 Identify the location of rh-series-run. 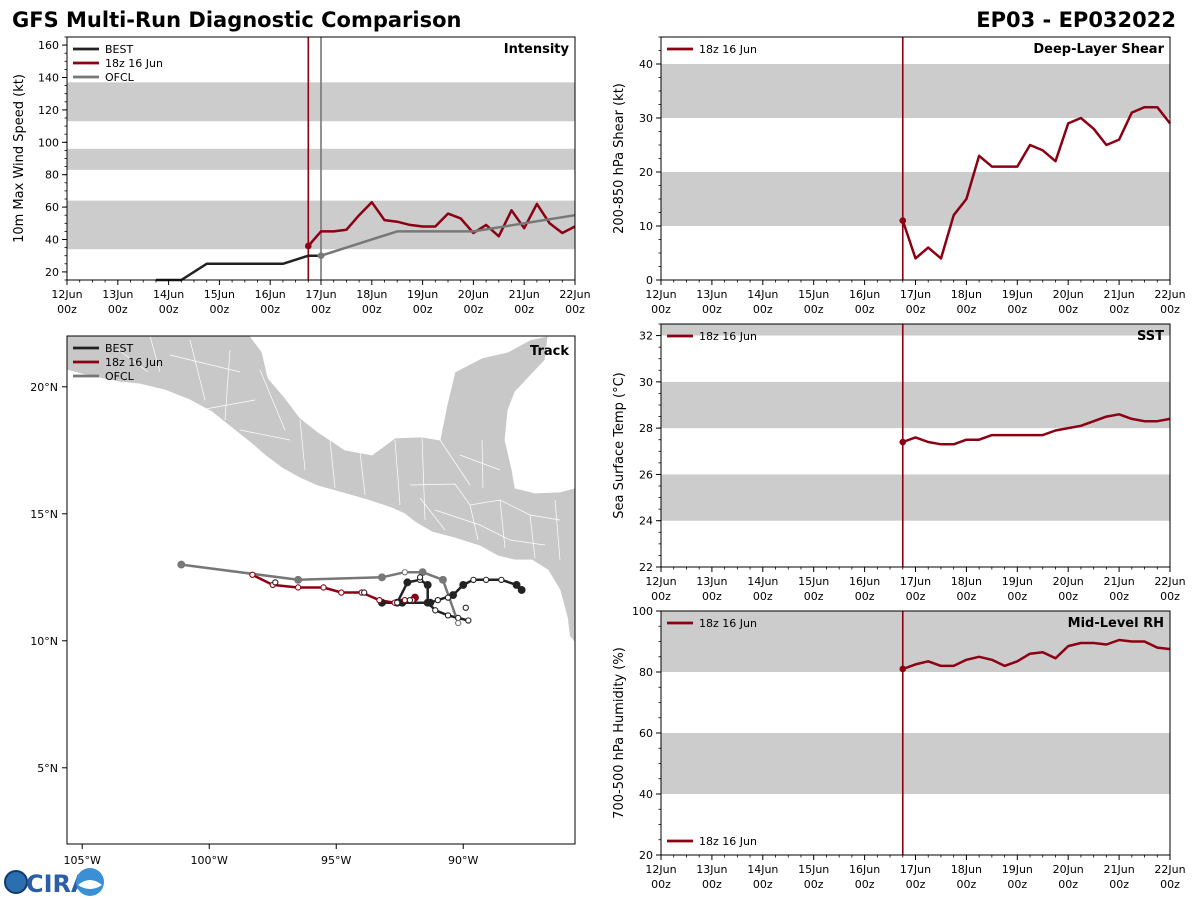
(1036, 654).